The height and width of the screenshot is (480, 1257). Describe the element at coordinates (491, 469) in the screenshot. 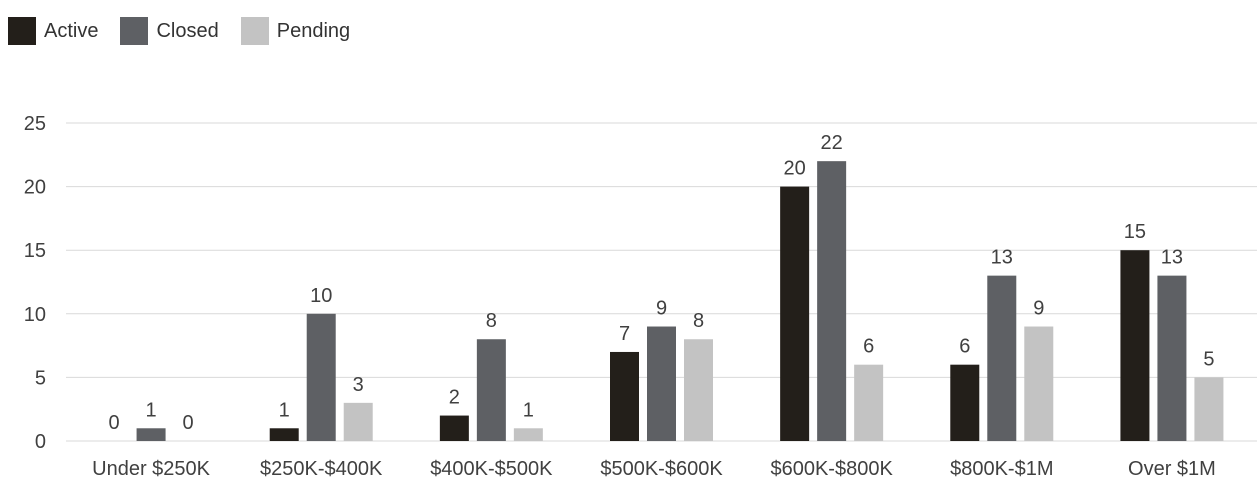

I see `x-tick-label: $400K-$500K` at that location.